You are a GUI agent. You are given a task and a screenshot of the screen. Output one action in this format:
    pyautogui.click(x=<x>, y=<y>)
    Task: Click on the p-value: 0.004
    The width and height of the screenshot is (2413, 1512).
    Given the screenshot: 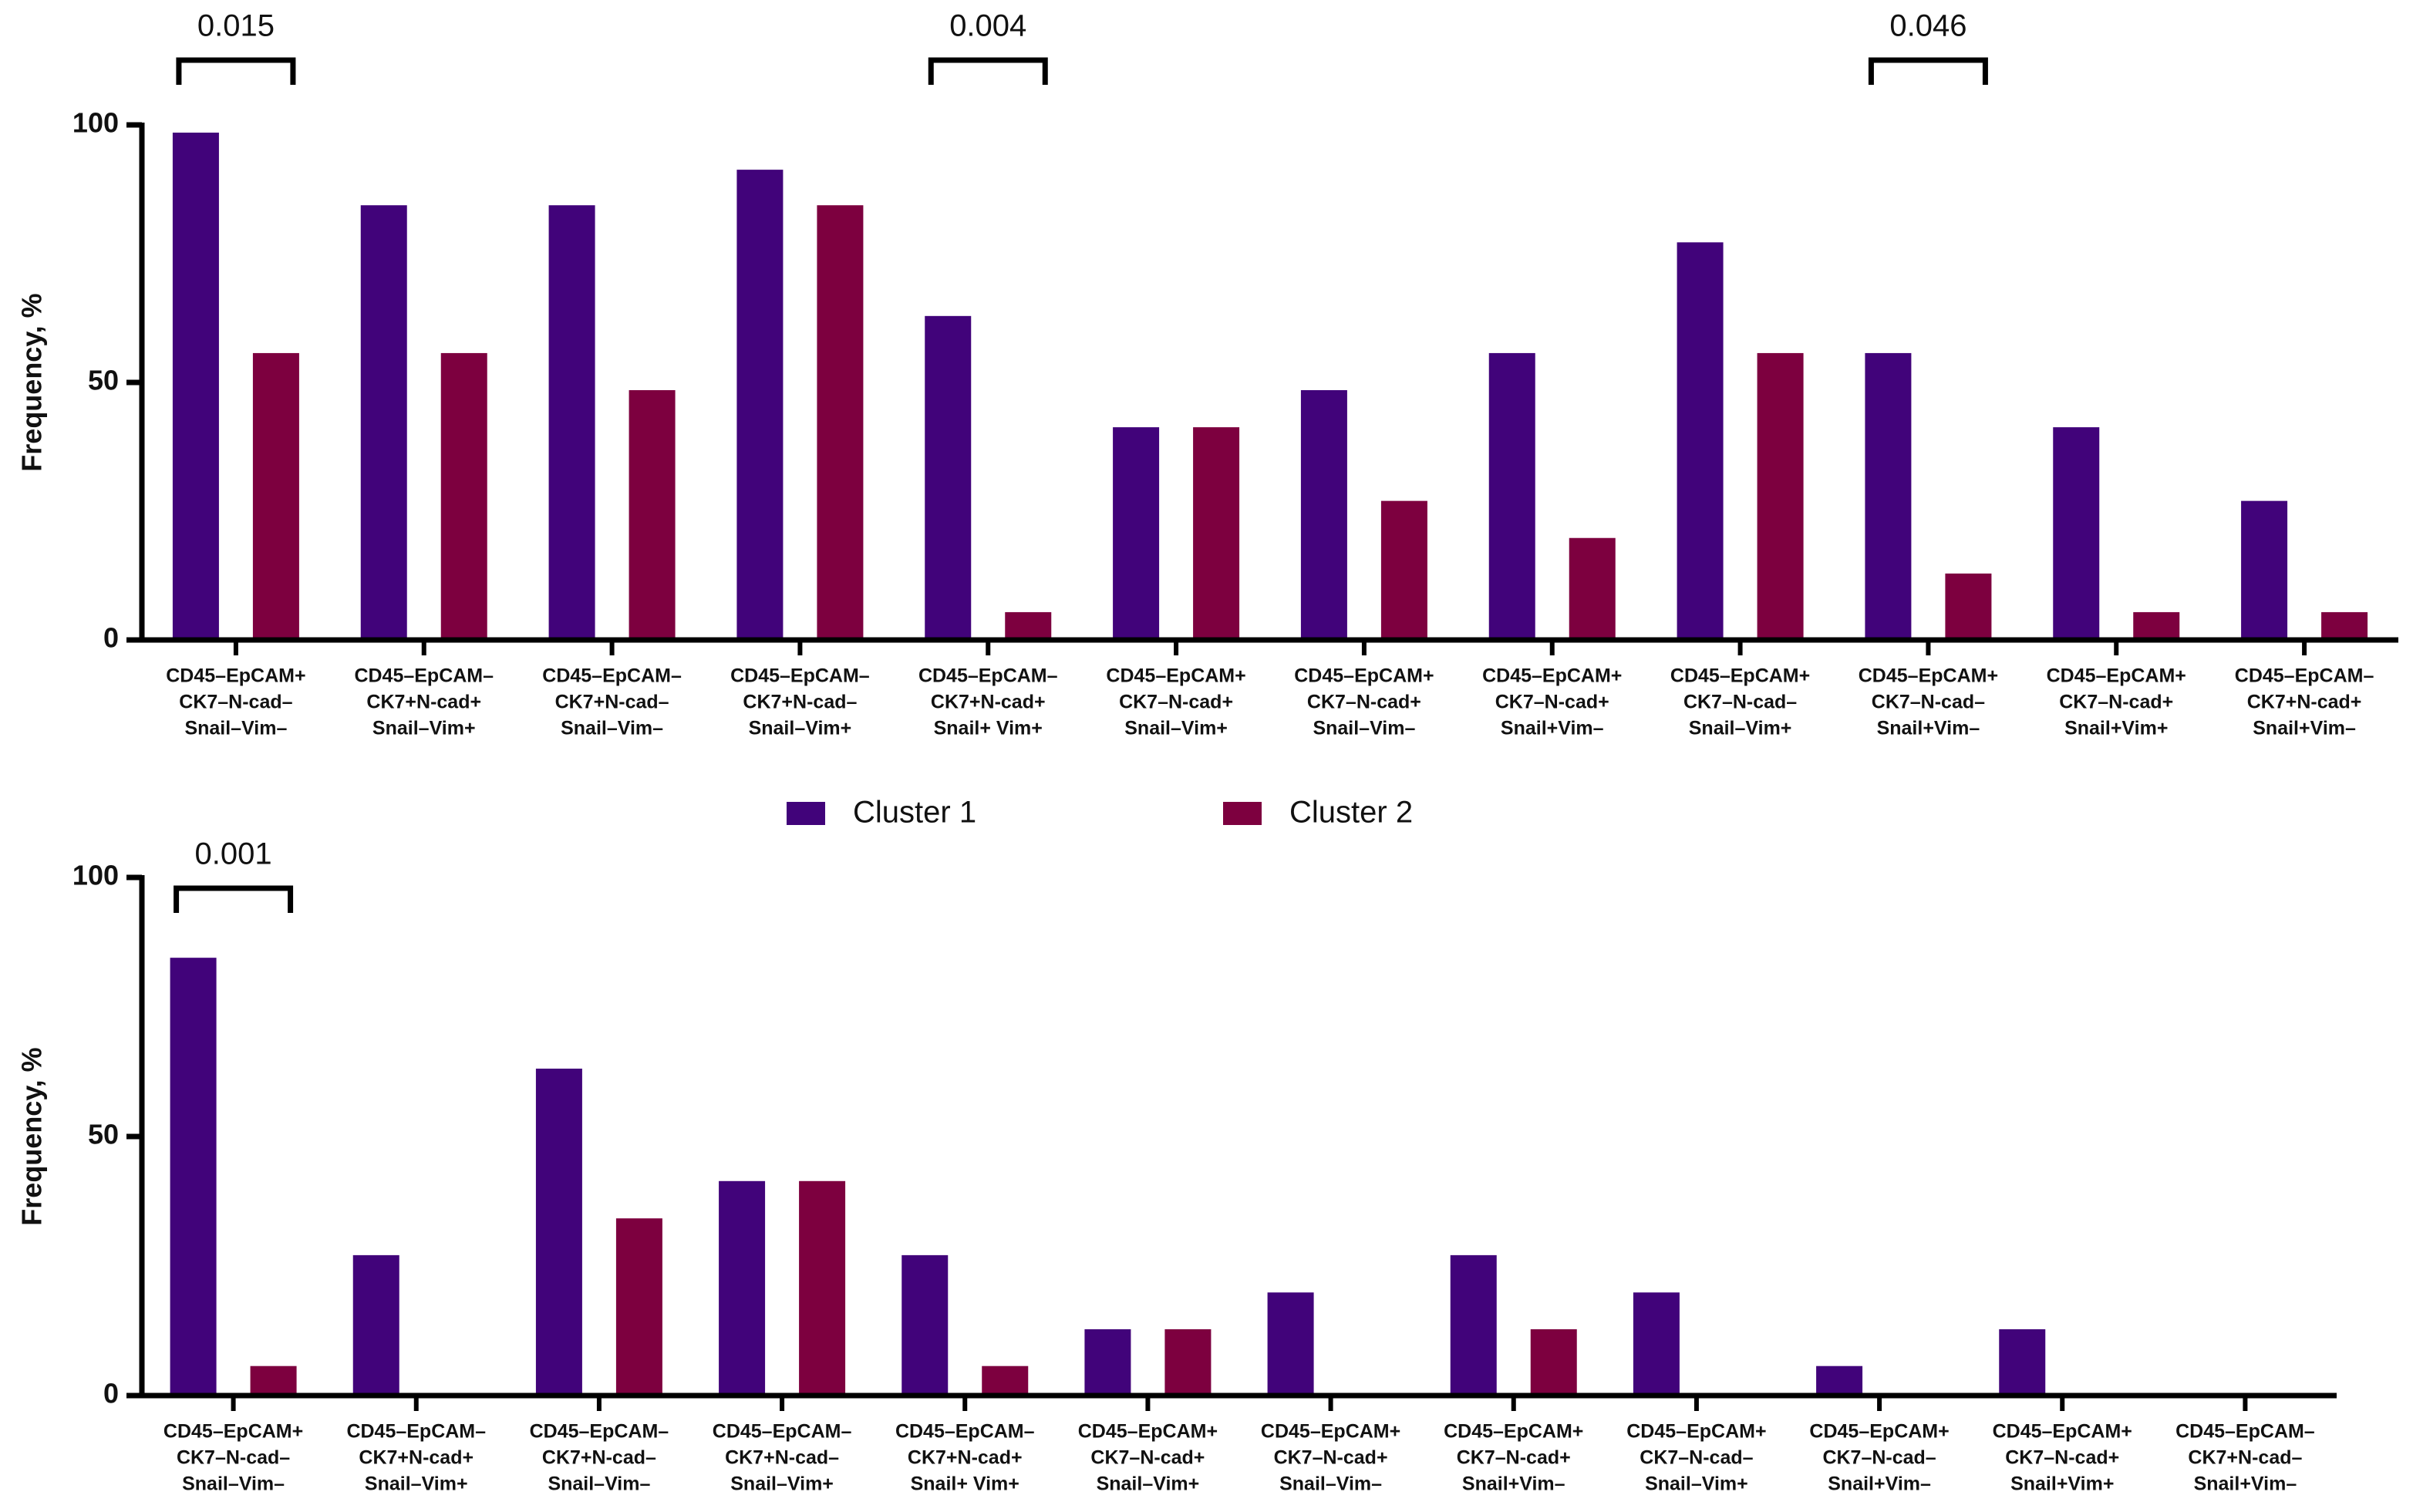 What is the action you would take?
    pyautogui.click(x=987, y=26)
    